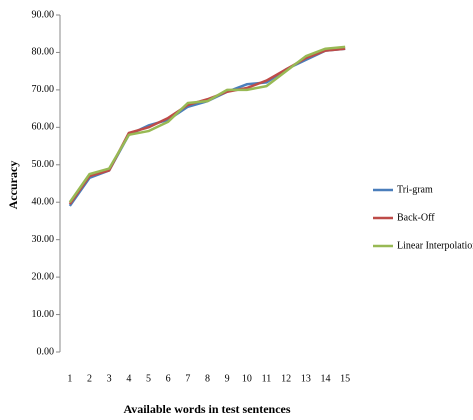 Image resolution: width=473 pixels, height=420 pixels. I want to click on x-tick-label: 8, so click(207, 378).